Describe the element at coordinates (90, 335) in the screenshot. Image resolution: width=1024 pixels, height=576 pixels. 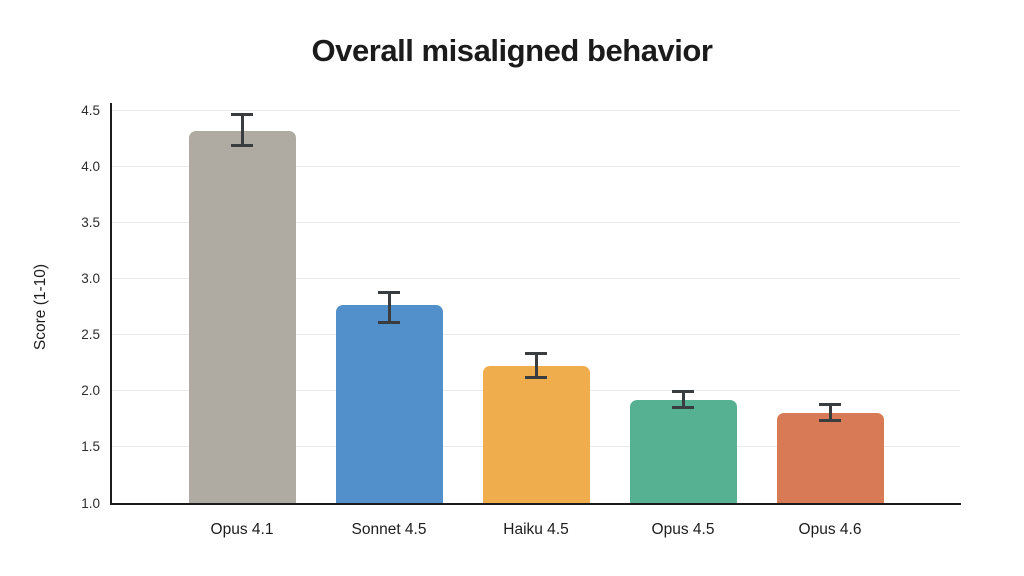
I see `y-tick-label: 2.5` at that location.